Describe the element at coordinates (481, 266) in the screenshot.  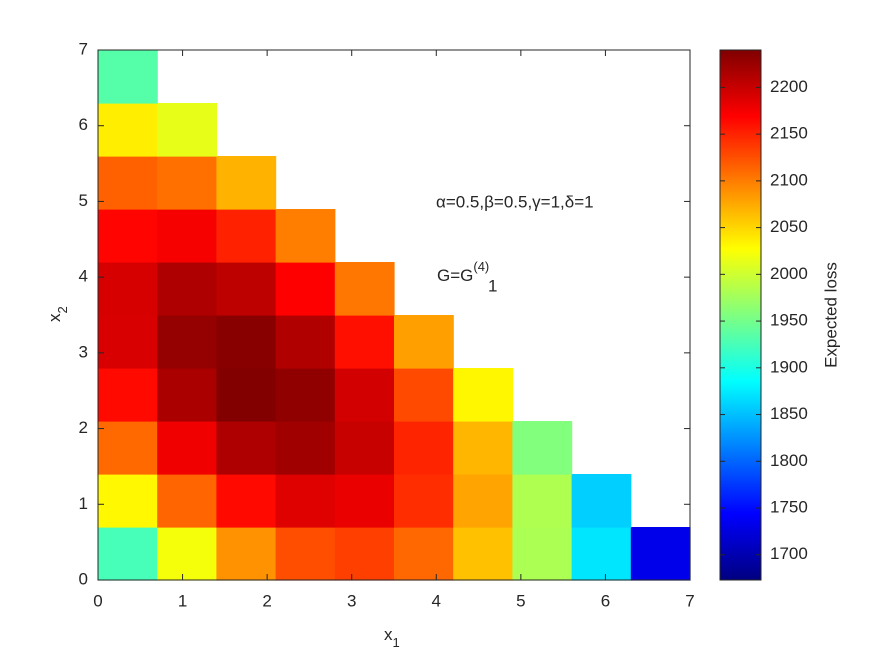
I see `annotation-sup: (4)` at that location.